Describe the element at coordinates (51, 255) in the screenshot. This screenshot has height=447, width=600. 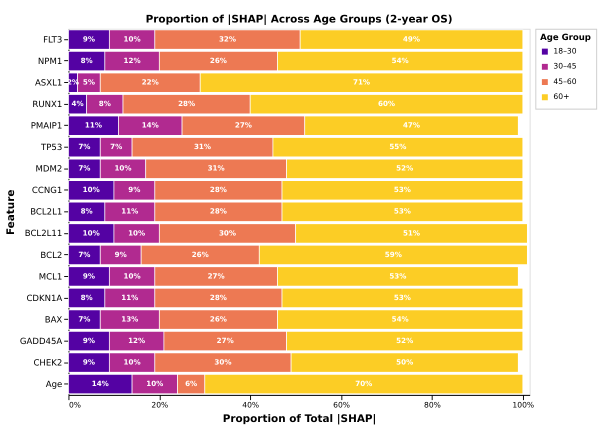
I see `y-tick-label: BCL2` at that location.